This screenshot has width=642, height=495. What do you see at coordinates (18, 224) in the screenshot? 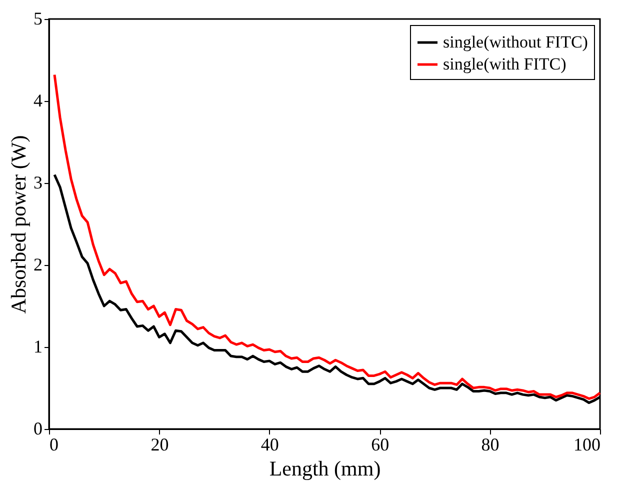
I see `y-axis-title: Absorbed power (W)` at bounding box center [18, 224].